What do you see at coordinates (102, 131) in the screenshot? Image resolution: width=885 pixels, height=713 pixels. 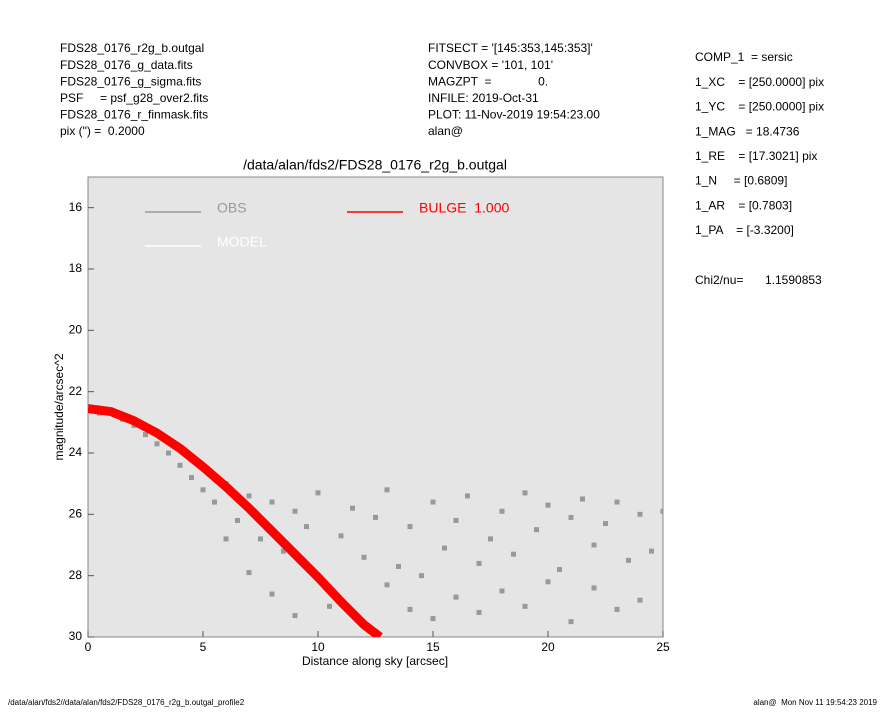 I see `header-left-line: pix (") = 0.2000` at bounding box center [102, 131].